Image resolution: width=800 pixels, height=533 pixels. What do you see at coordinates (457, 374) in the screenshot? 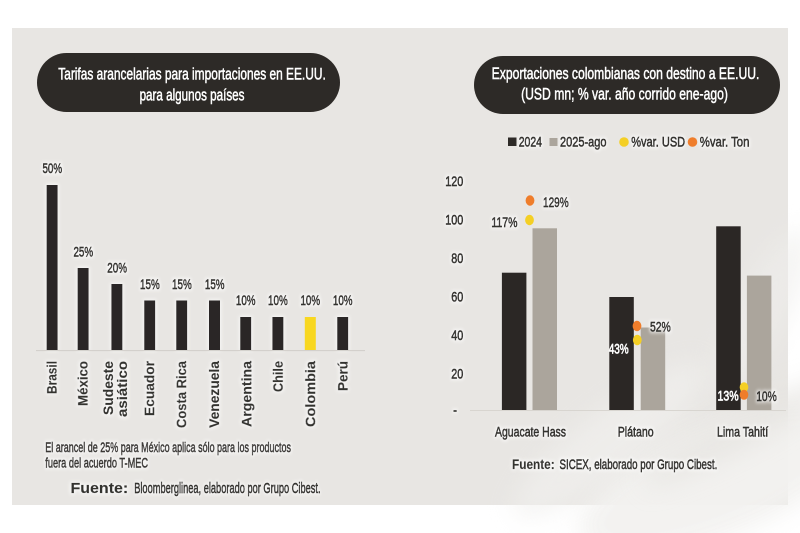
I see `svg-text: 20` at bounding box center [457, 374].